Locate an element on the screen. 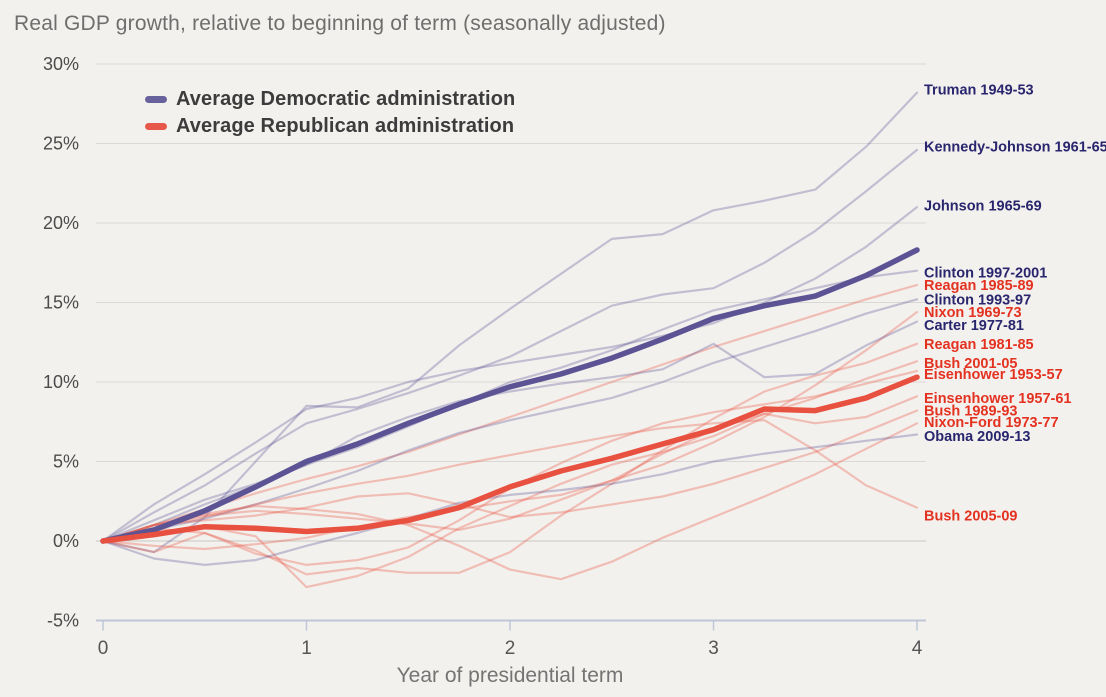 The height and width of the screenshot is (697, 1106). series-label-bush-2005-09: Bush 2005-09 is located at coordinates (971, 517).